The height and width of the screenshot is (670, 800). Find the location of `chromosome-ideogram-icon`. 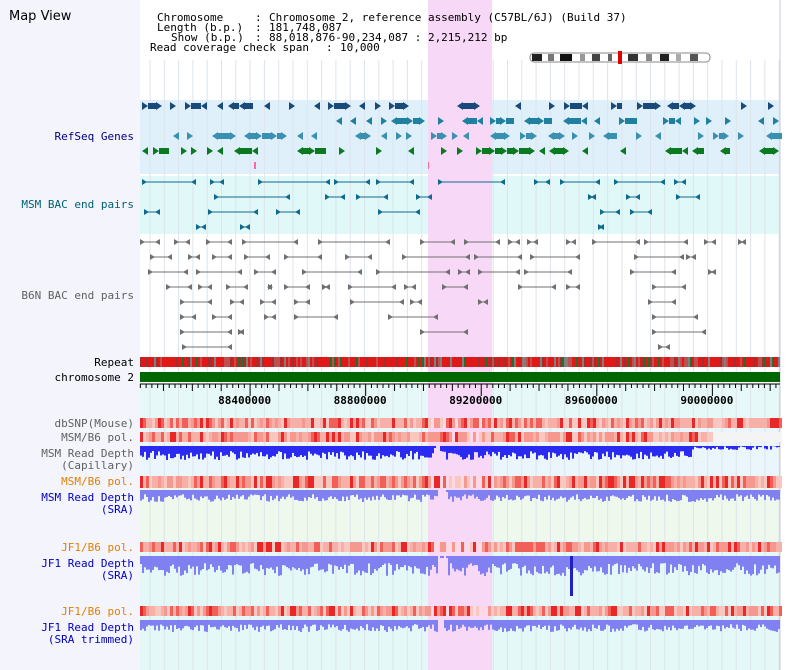

chromosome-ideogram-icon is located at coordinates (620, 57).